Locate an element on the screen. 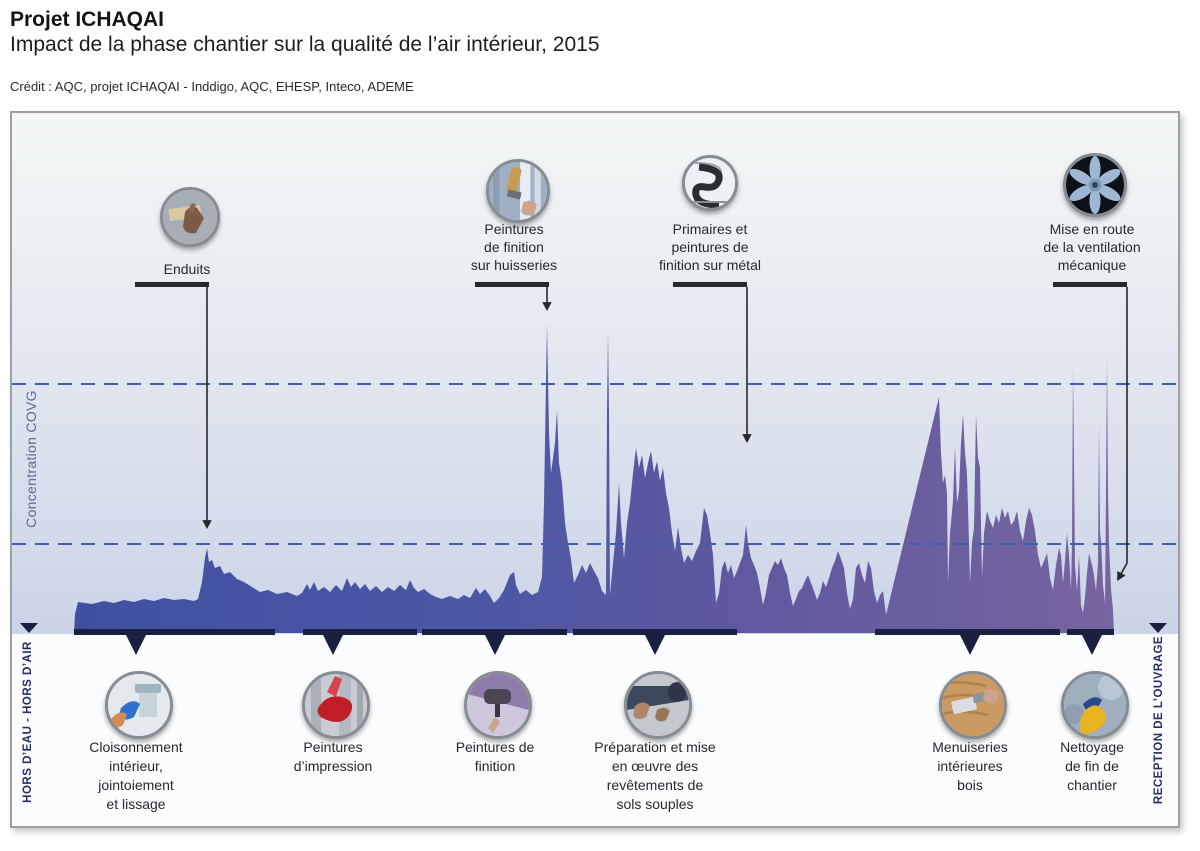  cleaning-glove-icon is located at coordinates (1095, 705).